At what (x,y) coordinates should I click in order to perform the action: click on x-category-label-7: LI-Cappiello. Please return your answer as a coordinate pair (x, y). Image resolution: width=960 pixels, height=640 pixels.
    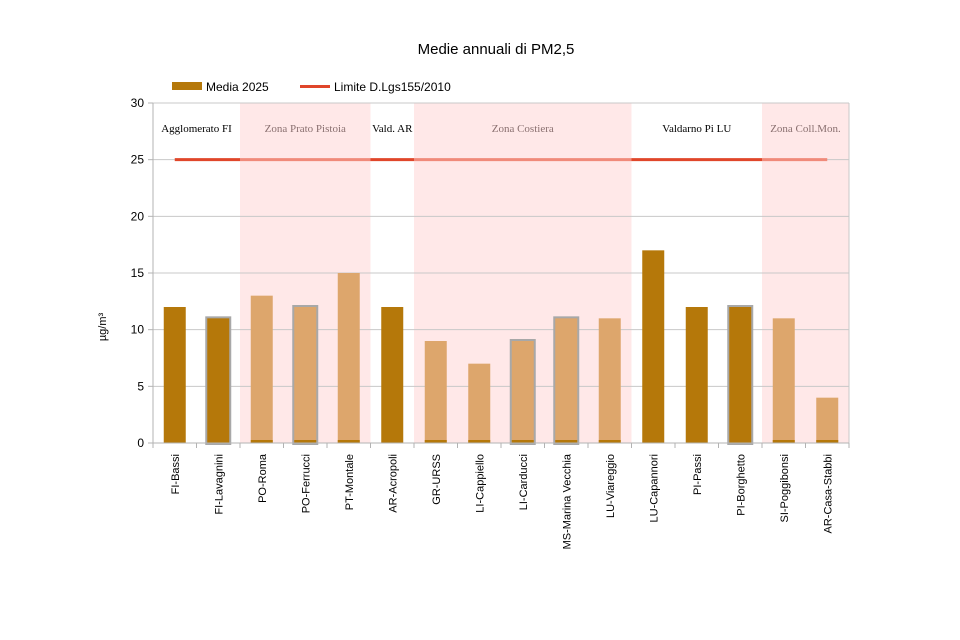
    Looking at the image, I should click on (480, 483).